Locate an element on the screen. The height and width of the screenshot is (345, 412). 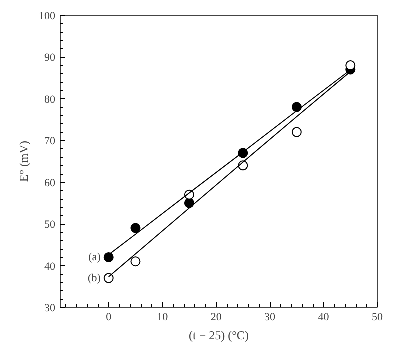
x-tick-label: 50 is located at coordinates (378, 318).